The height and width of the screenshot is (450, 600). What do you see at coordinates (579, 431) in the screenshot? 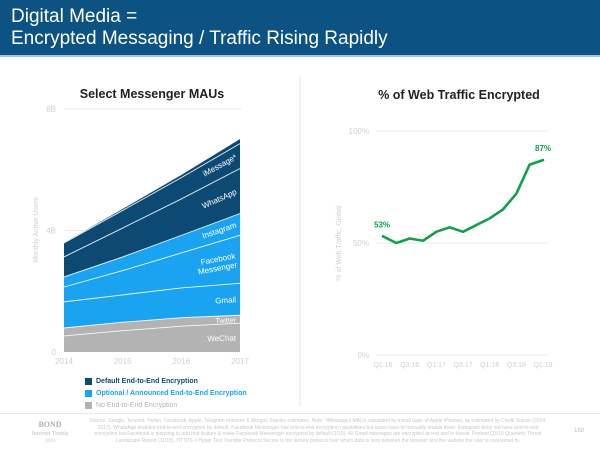
I see `page-number: 168` at bounding box center [579, 431].